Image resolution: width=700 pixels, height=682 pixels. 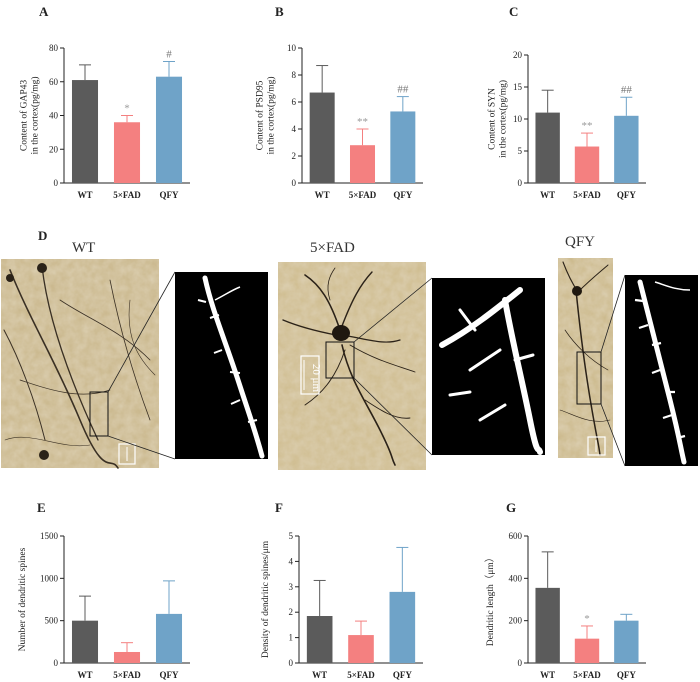 I want to click on y-tick-label: 15, so click(x=518, y=87).